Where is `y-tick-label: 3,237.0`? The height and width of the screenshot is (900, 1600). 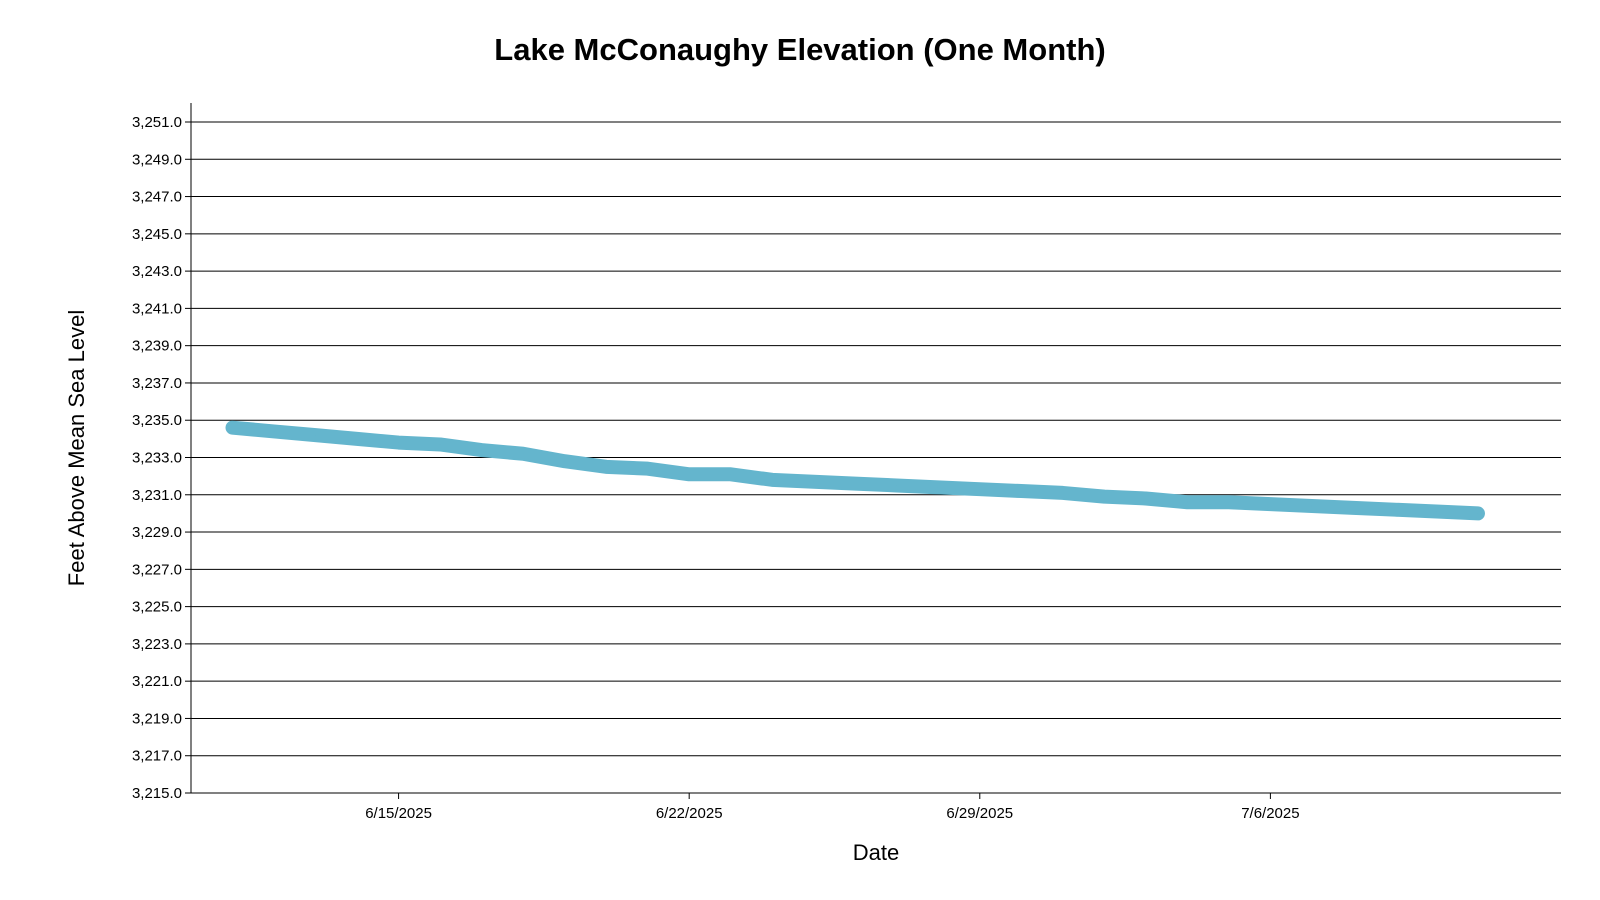 y-tick-label: 3,237.0 is located at coordinates (157, 383).